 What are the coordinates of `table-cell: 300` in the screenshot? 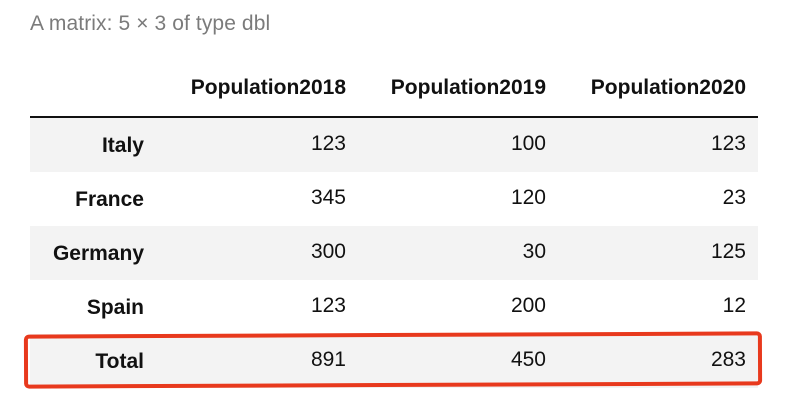 It's located at (328, 251).